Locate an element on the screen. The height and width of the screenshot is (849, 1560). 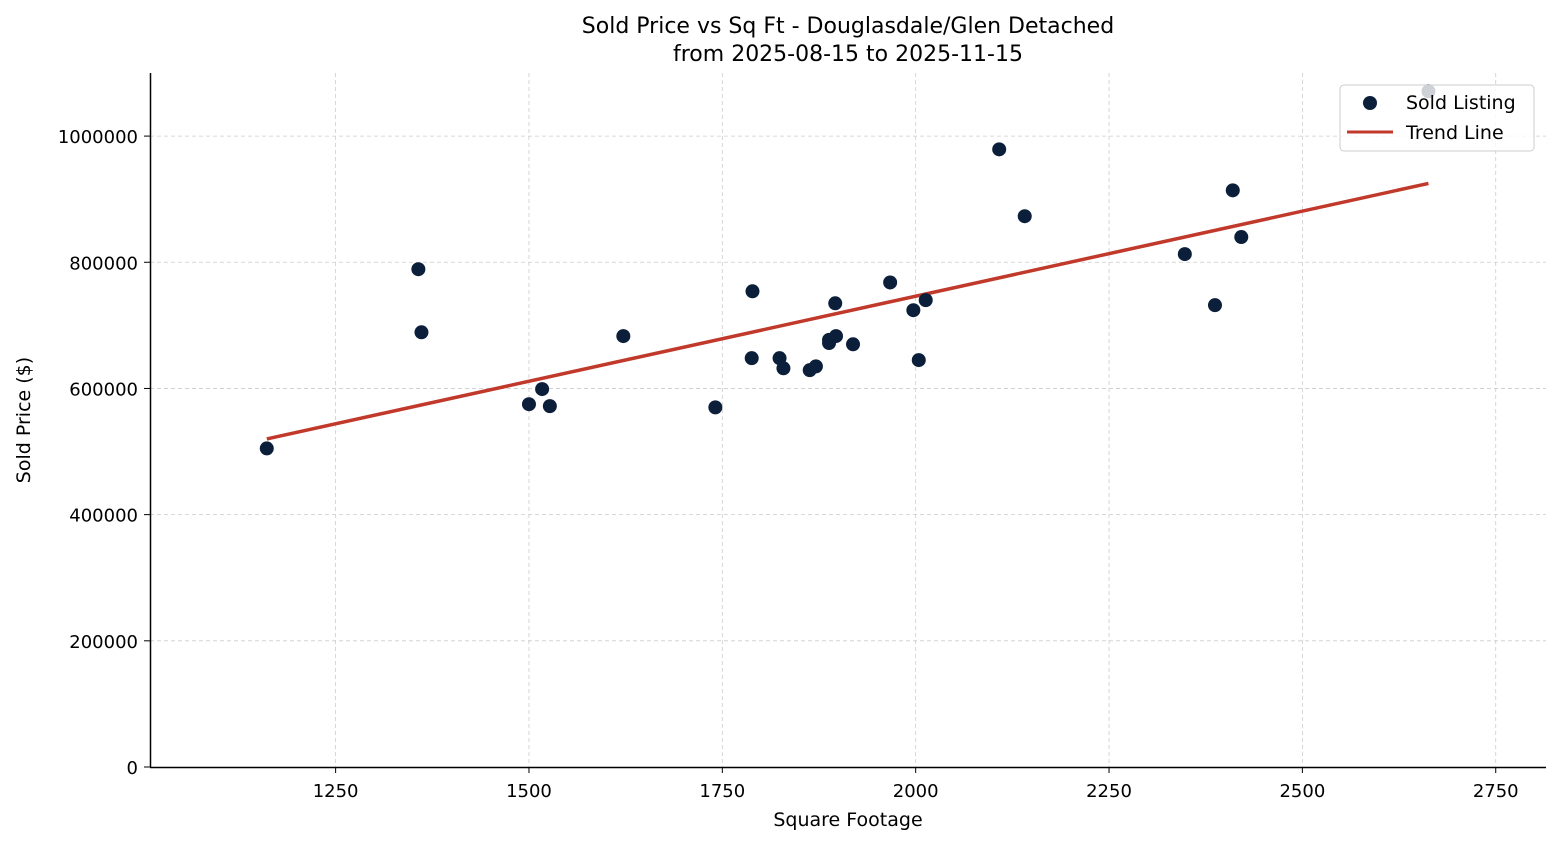
legend-label-sold-listing: Sold Listing is located at coordinates (1461, 103).